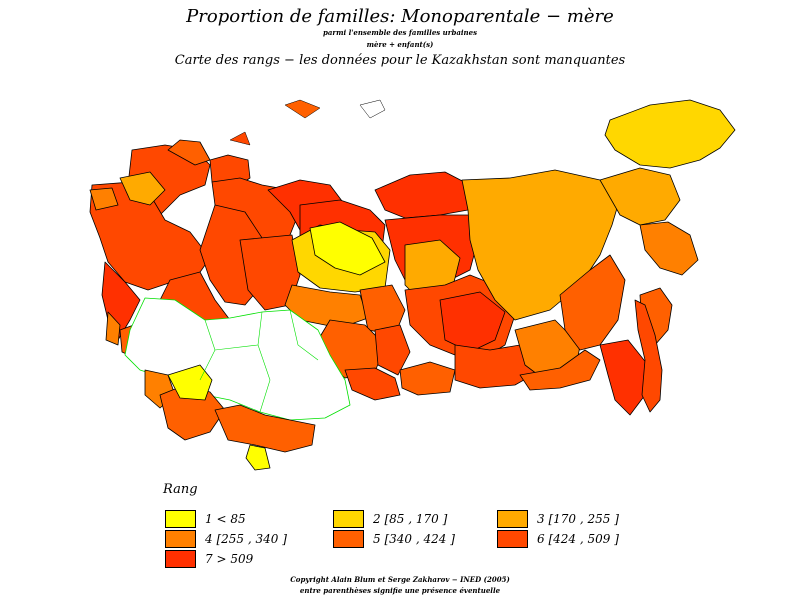 Image resolution: width=800 pixels, height=600 pixels. Describe the element at coordinates (592, 302) in the screenshot. I see `region-khabarovsk` at that location.